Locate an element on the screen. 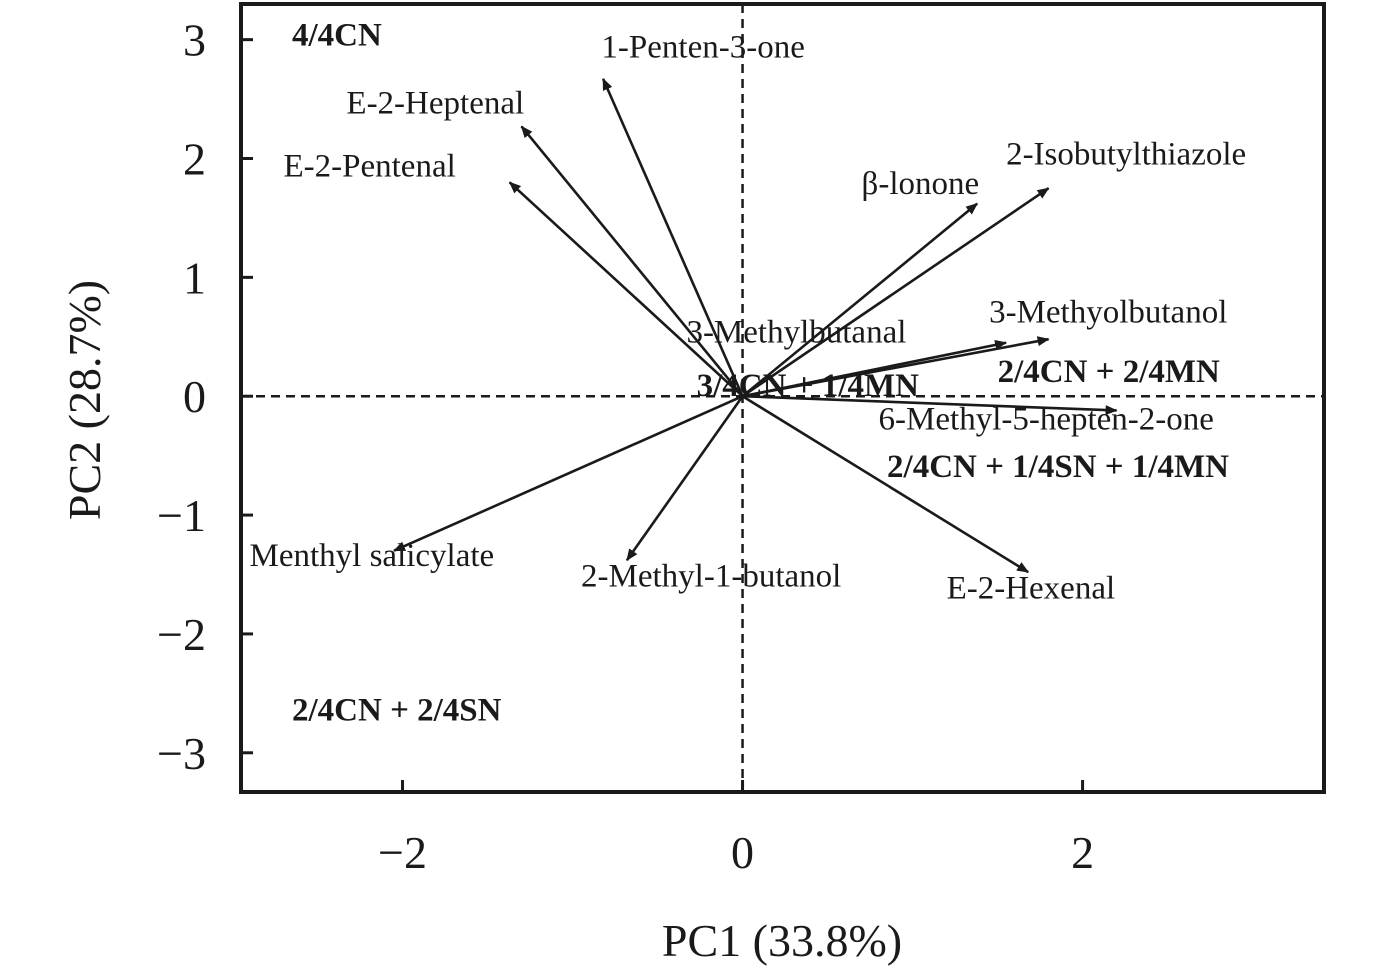 The image size is (1378, 976). x-axis-title: PC1 (33.8%) is located at coordinates (782, 940).